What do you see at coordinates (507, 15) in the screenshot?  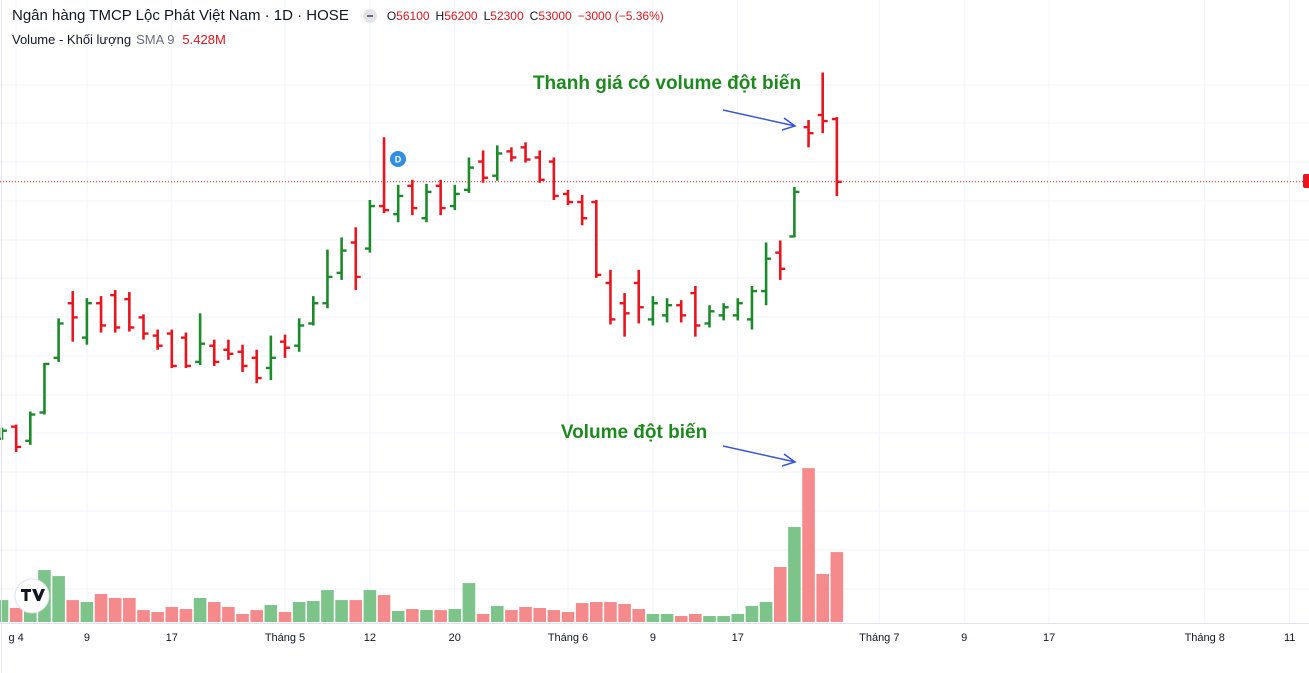 I see `low-value: 52300` at bounding box center [507, 15].